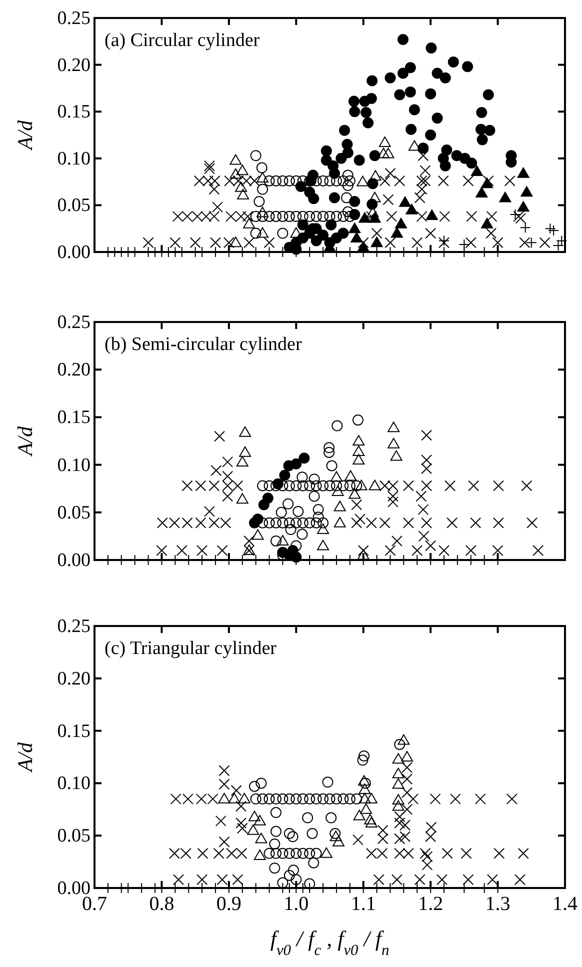 This screenshot has width=582, height=967. I want to click on x-tick-label: 0.7, so click(94, 904).